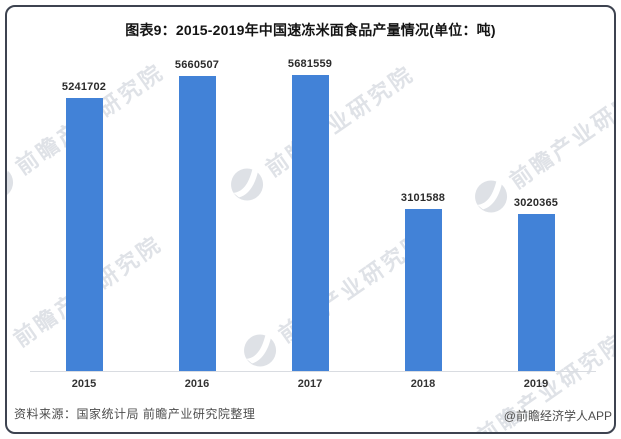 The width and height of the screenshot is (621, 439). I want to click on bar-2019, so click(536, 292).